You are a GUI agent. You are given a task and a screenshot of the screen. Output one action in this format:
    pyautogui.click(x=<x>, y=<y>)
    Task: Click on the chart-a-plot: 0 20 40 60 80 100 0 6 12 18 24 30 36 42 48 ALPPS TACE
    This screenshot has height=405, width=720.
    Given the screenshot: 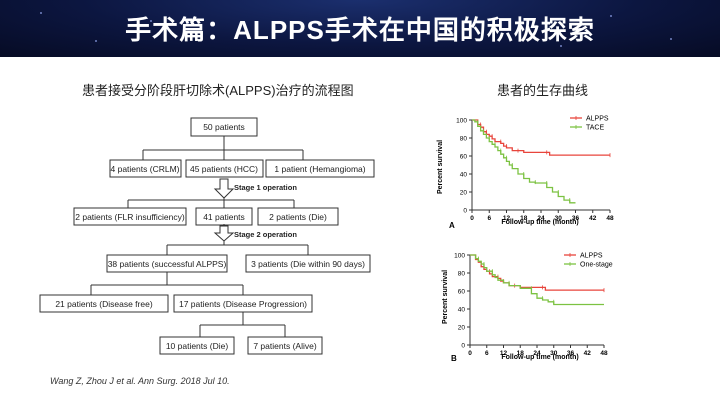 What is the action you would take?
    pyautogui.click(x=535, y=169)
    